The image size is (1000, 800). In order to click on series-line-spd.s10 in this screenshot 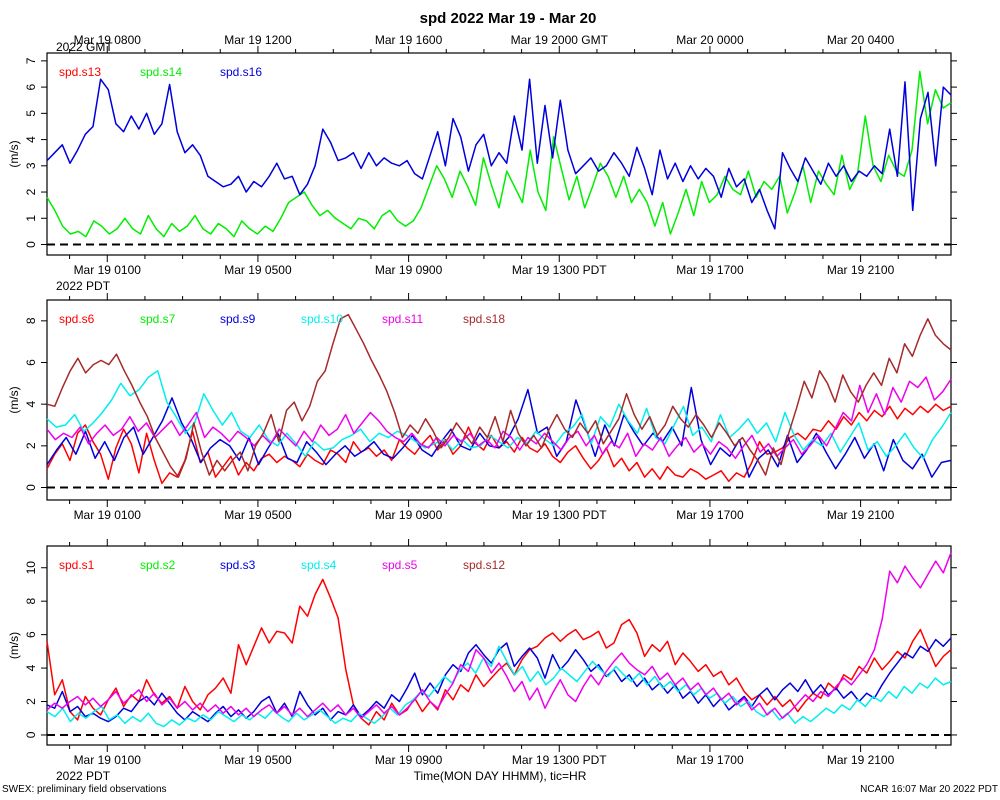, I will do `click(499, 415)`.